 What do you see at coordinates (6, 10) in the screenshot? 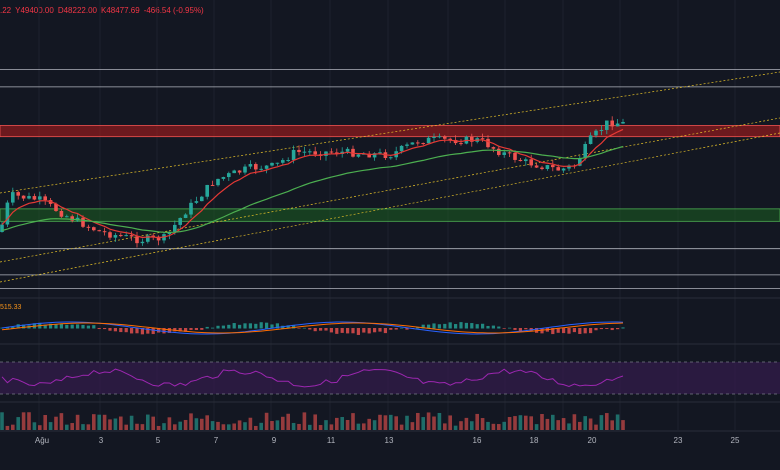
I see `ohlc-close-partial: .22` at bounding box center [6, 10].